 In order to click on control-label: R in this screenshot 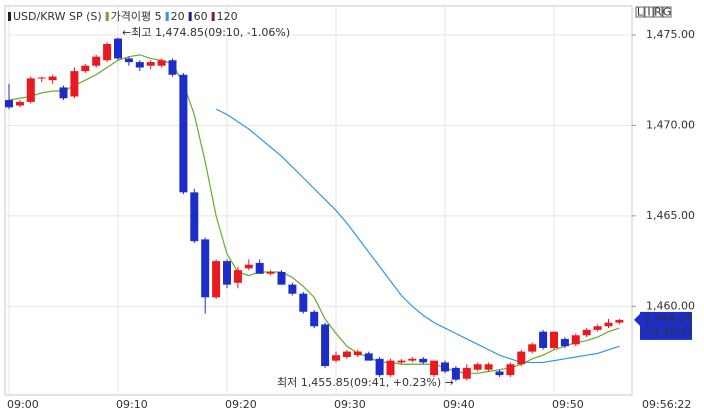, I will do `click(658, 12)`.